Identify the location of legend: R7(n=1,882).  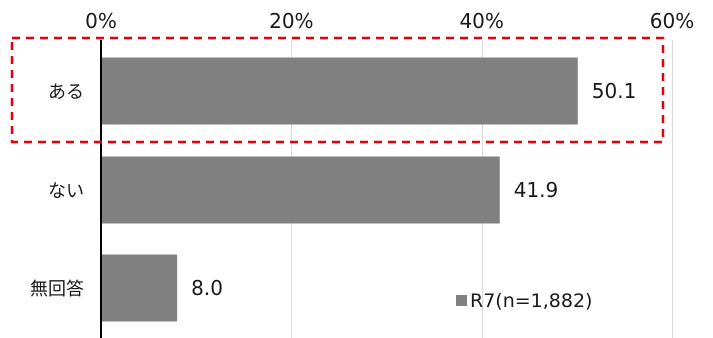
(524, 301).